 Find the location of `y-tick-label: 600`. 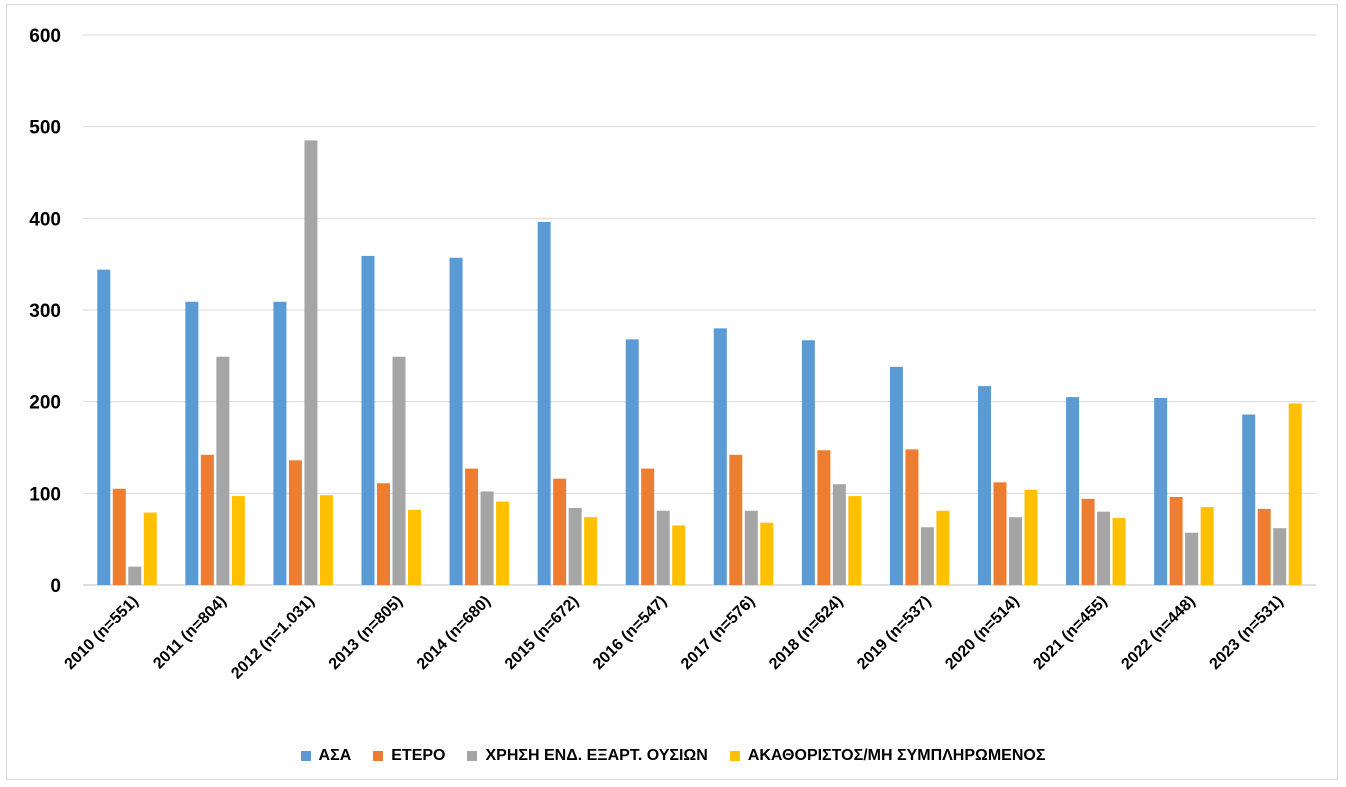

y-tick-label: 600 is located at coordinates (45, 36).